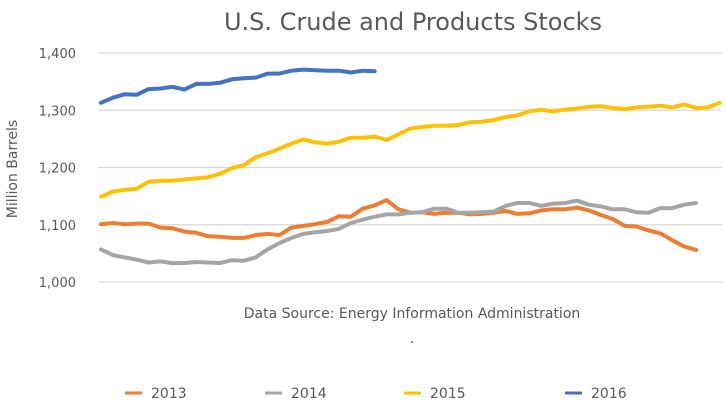  What do you see at coordinates (309, 394) in the screenshot?
I see `legend-label: 2014` at bounding box center [309, 394].